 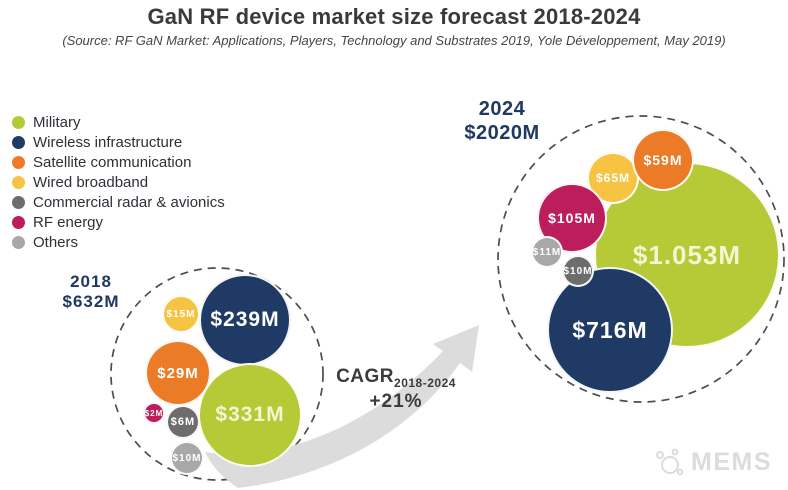 What do you see at coordinates (18, 122) in the screenshot?
I see `legend-swatch-military` at bounding box center [18, 122].